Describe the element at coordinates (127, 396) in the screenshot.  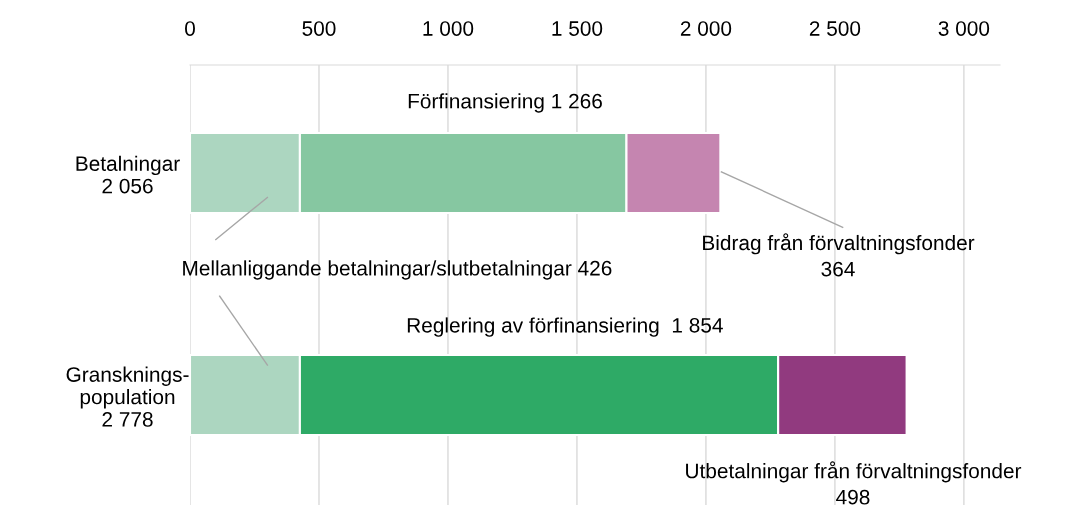
I see `y-tick-label: Gransknings- population 2 778` at that location.